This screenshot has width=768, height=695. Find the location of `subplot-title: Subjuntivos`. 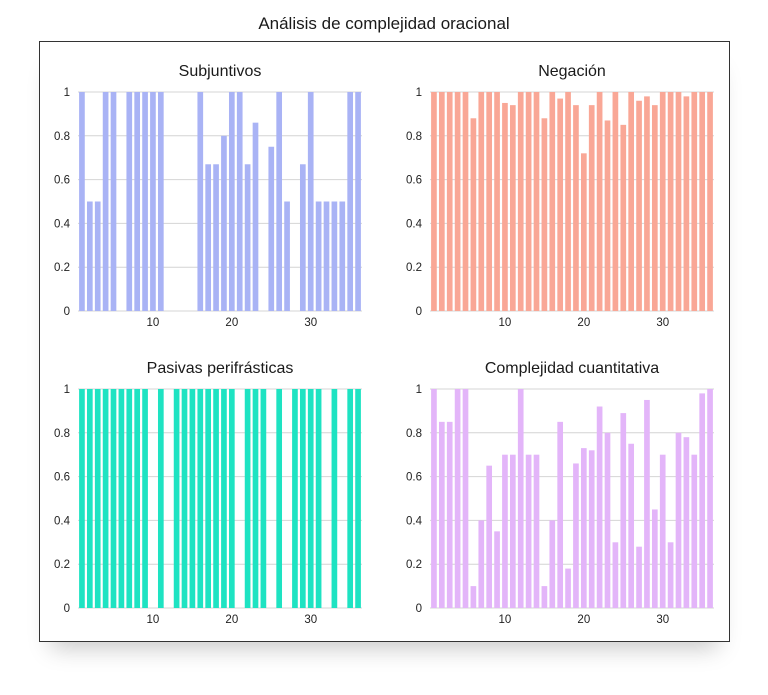

subplot-title: Subjuntivos is located at coordinates (220, 71).